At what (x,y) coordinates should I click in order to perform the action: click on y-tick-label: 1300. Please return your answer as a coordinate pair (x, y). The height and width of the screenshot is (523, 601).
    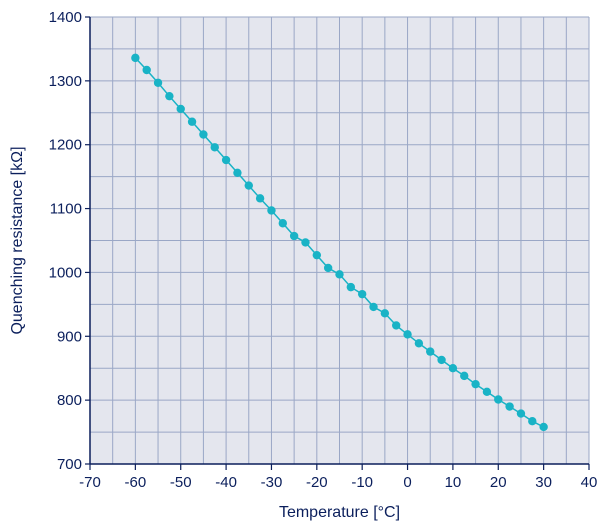
    Looking at the image, I should click on (65, 81).